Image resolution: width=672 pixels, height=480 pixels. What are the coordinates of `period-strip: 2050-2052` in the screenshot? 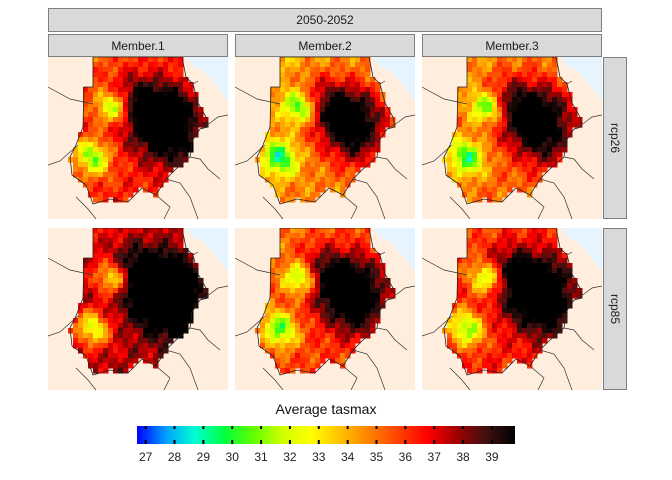 It's located at (325, 20).